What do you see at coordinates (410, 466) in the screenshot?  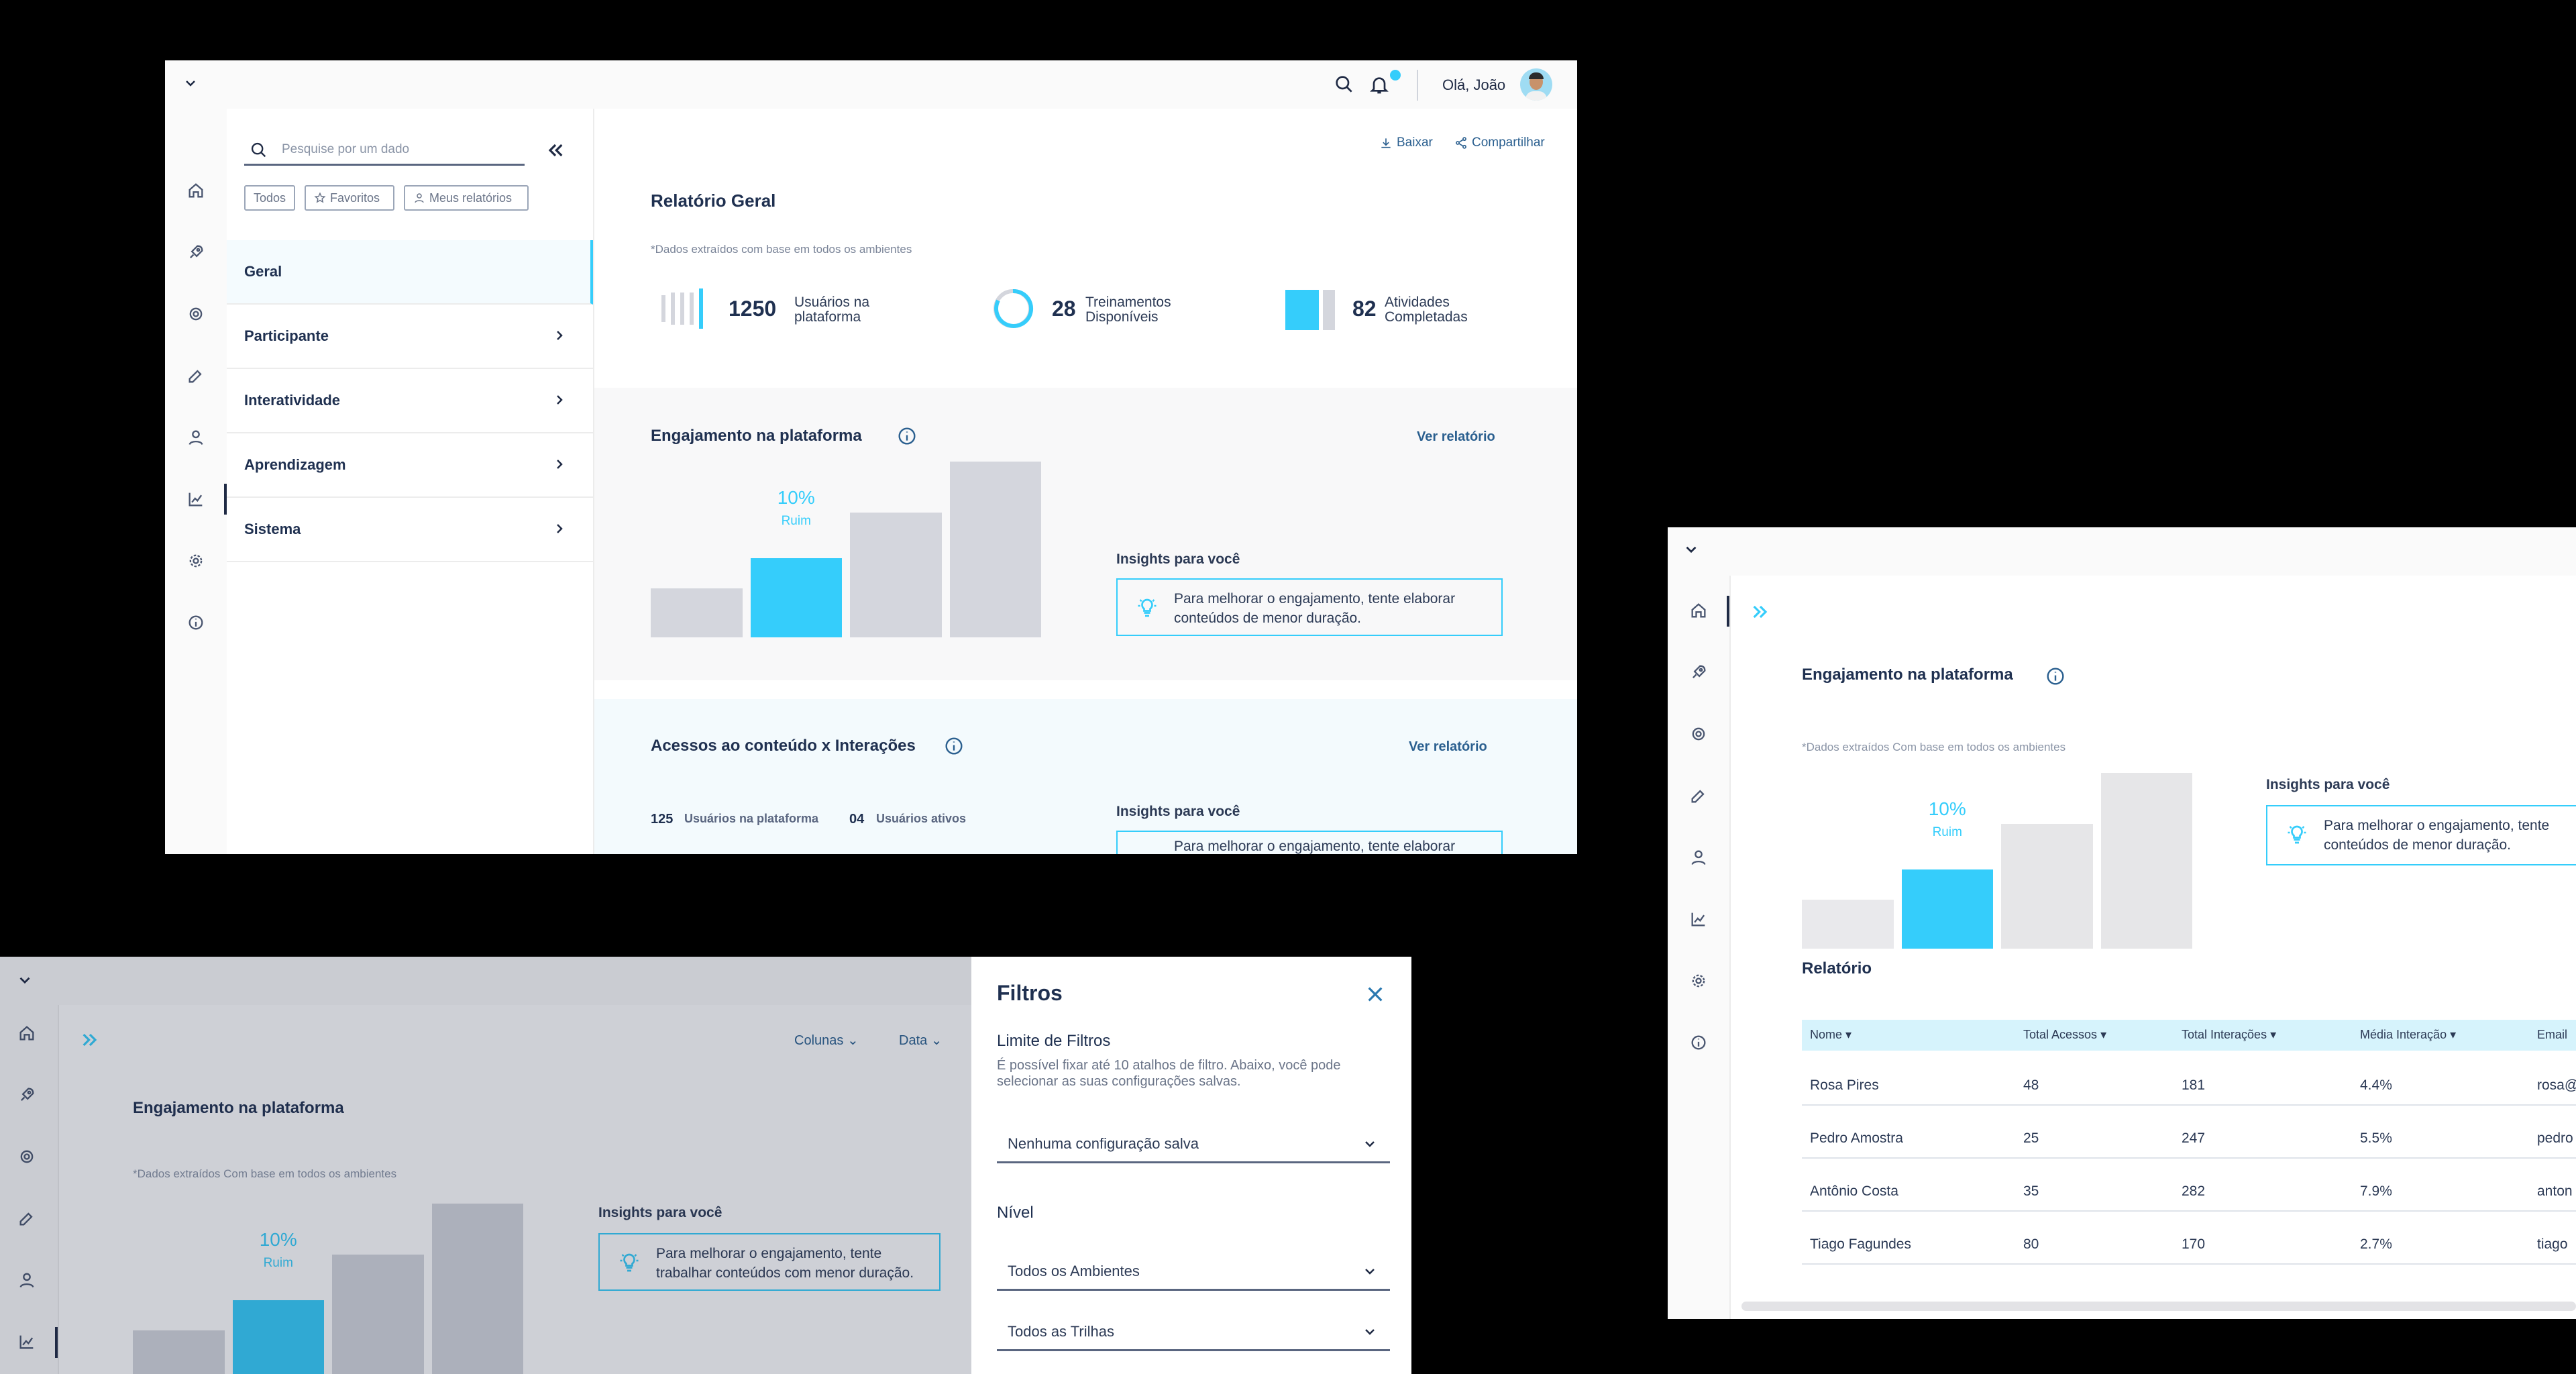 I see `nav-item-aprendizagem: Aprendizagem` at bounding box center [410, 466].